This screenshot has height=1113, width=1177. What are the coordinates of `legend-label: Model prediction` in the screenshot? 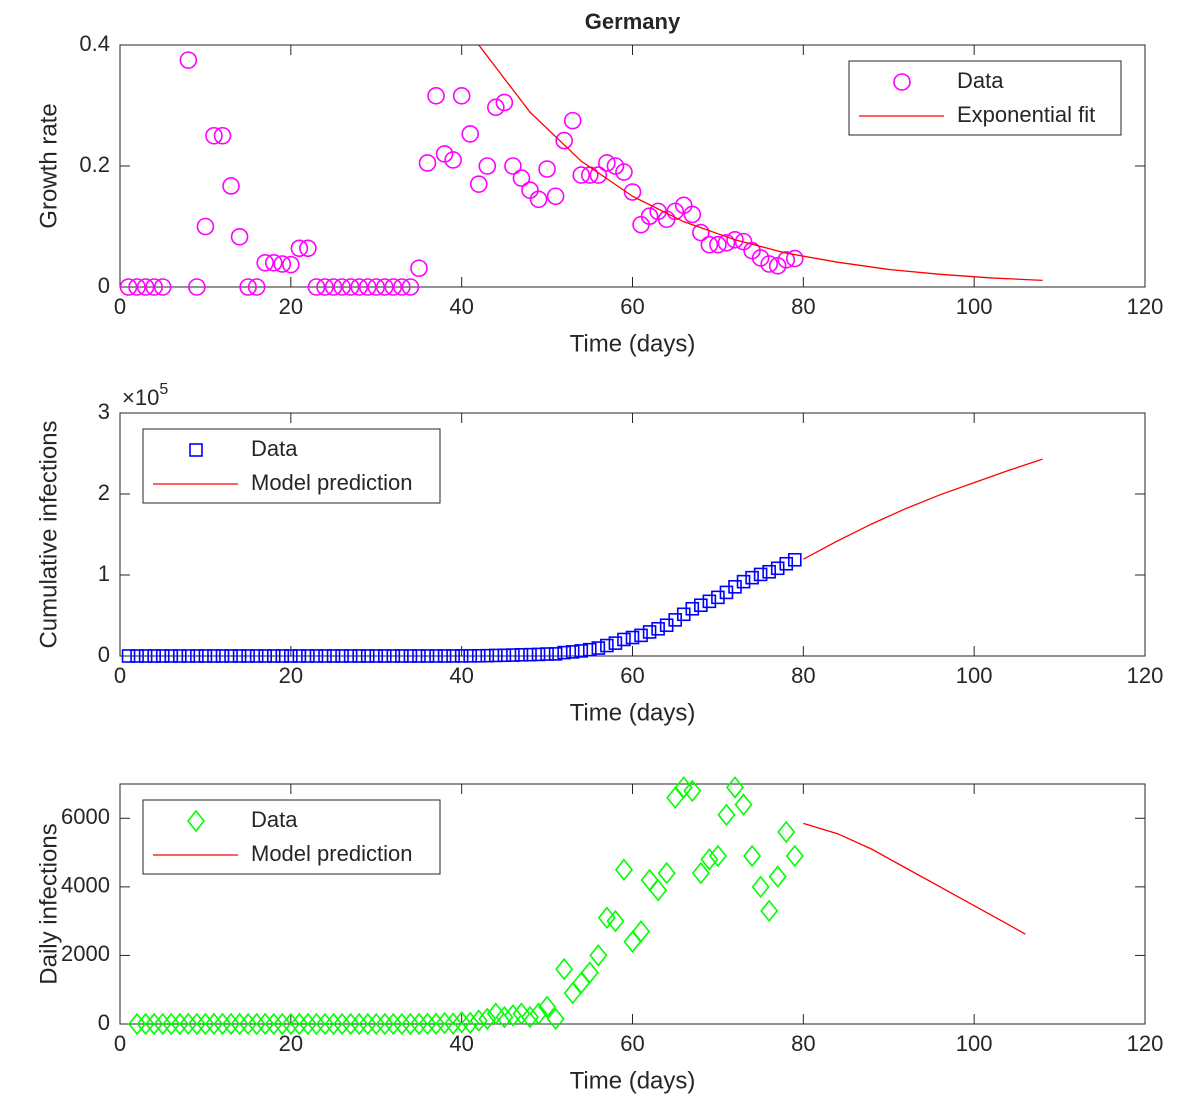 It's located at (331, 853).